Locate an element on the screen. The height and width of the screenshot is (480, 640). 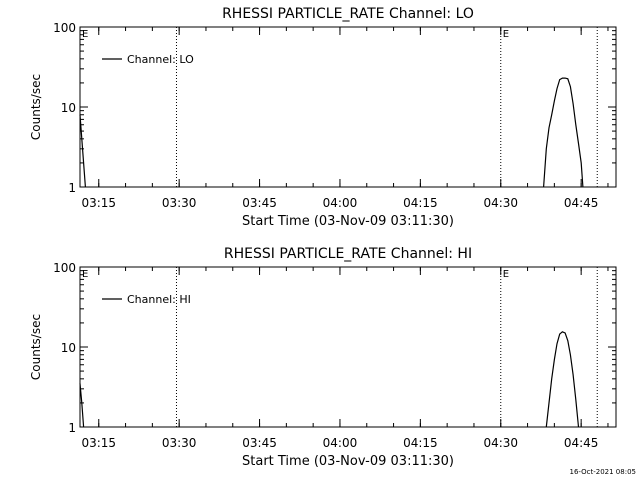
chart-title: RHESSI PARTICLE_RATE Channel: LO is located at coordinates (348, 14).